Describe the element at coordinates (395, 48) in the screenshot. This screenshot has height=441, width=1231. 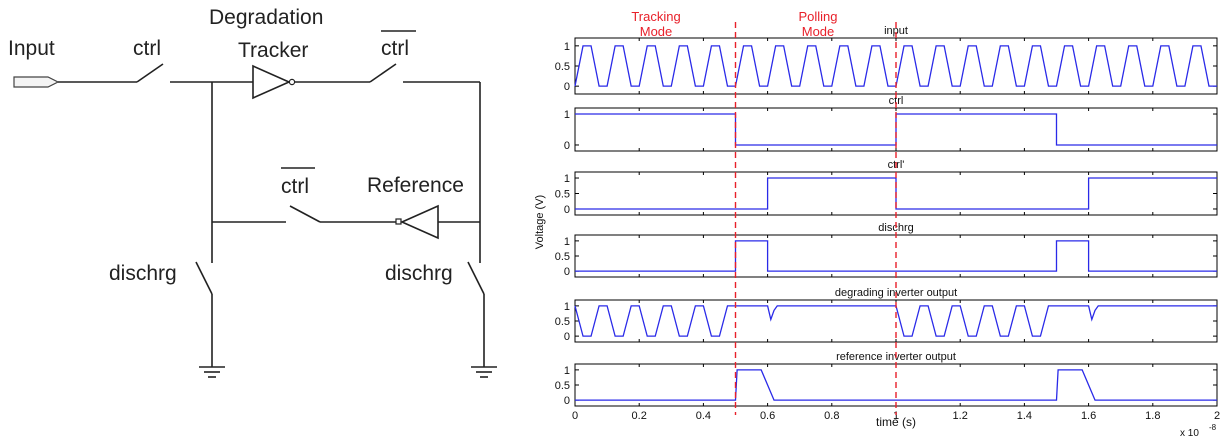
I see `ctrl-bar-top-label: ctrl` at that location.